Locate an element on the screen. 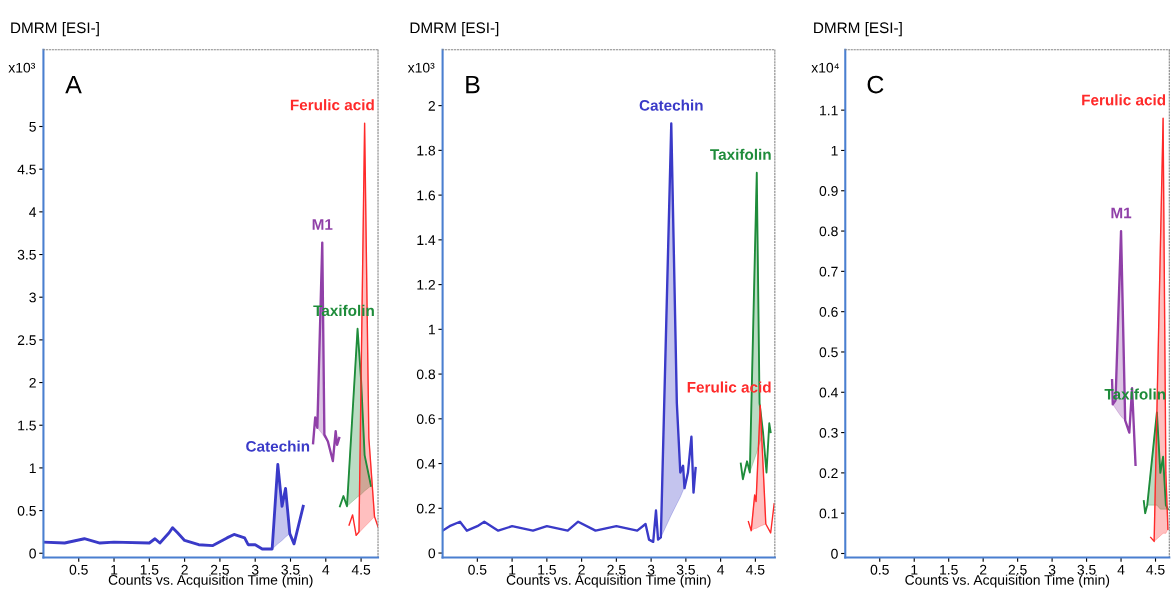 This screenshot has height=606, width=1174. y-tick-label: 1.5 is located at coordinates (27, 425).